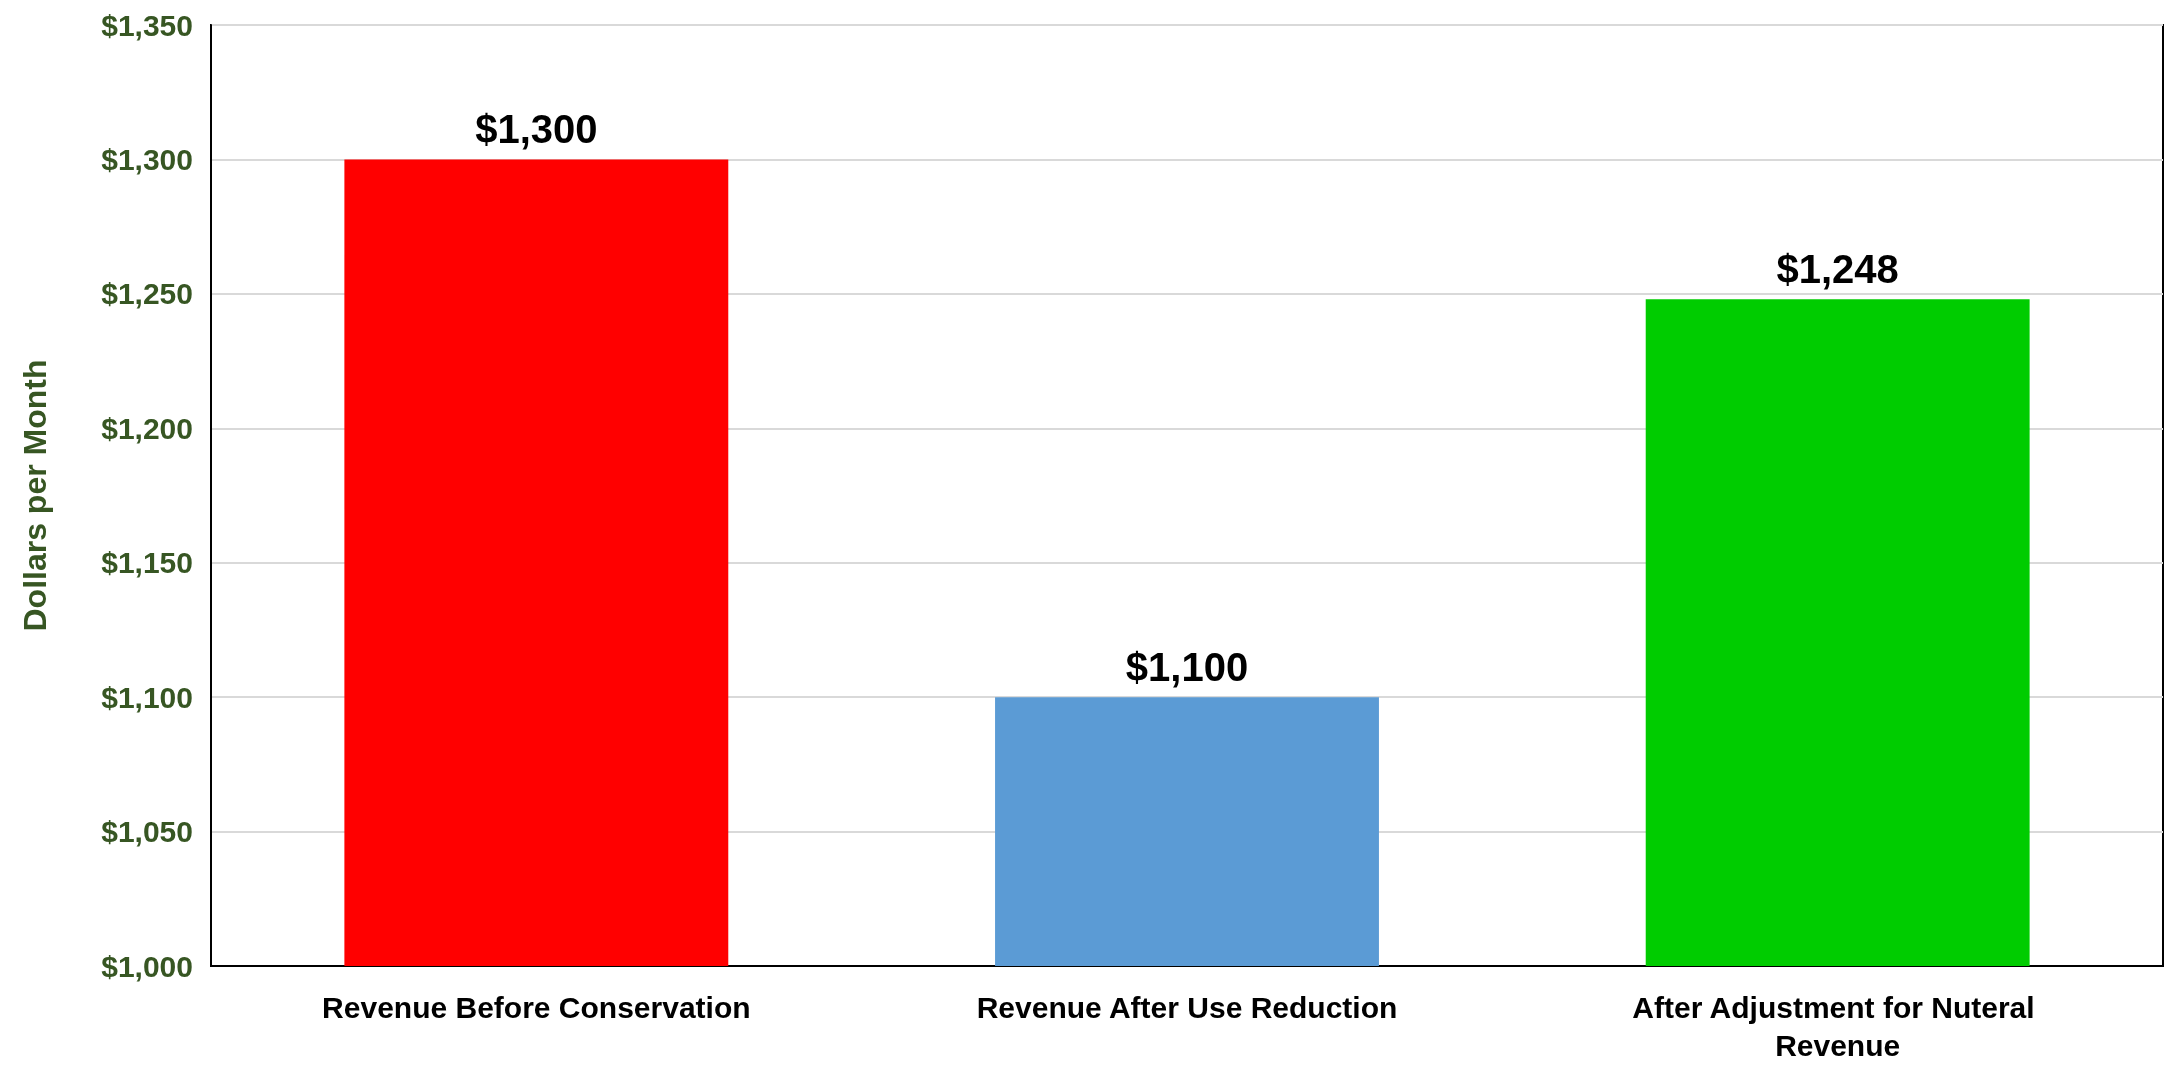  What do you see at coordinates (147, 966) in the screenshot?
I see `y-tick-label: $1,000` at bounding box center [147, 966].